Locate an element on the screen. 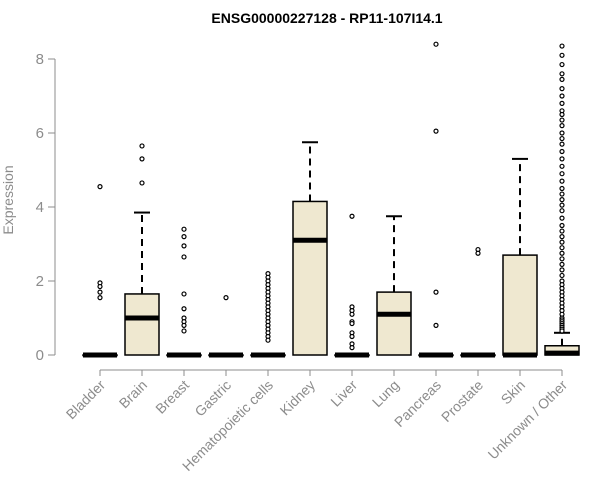  x-tick-label: Lung is located at coordinates (385, 393).